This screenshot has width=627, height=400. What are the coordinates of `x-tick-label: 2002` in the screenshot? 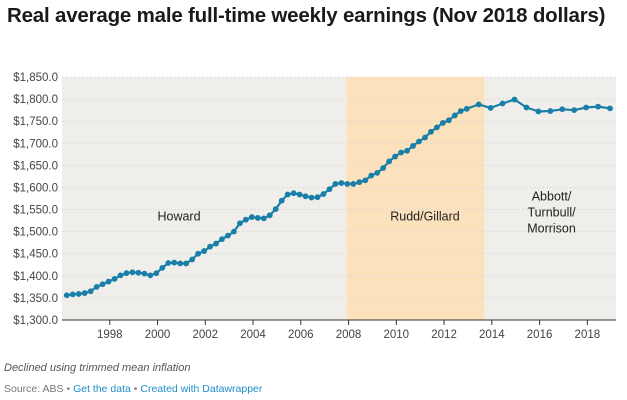 It's located at (205, 335).